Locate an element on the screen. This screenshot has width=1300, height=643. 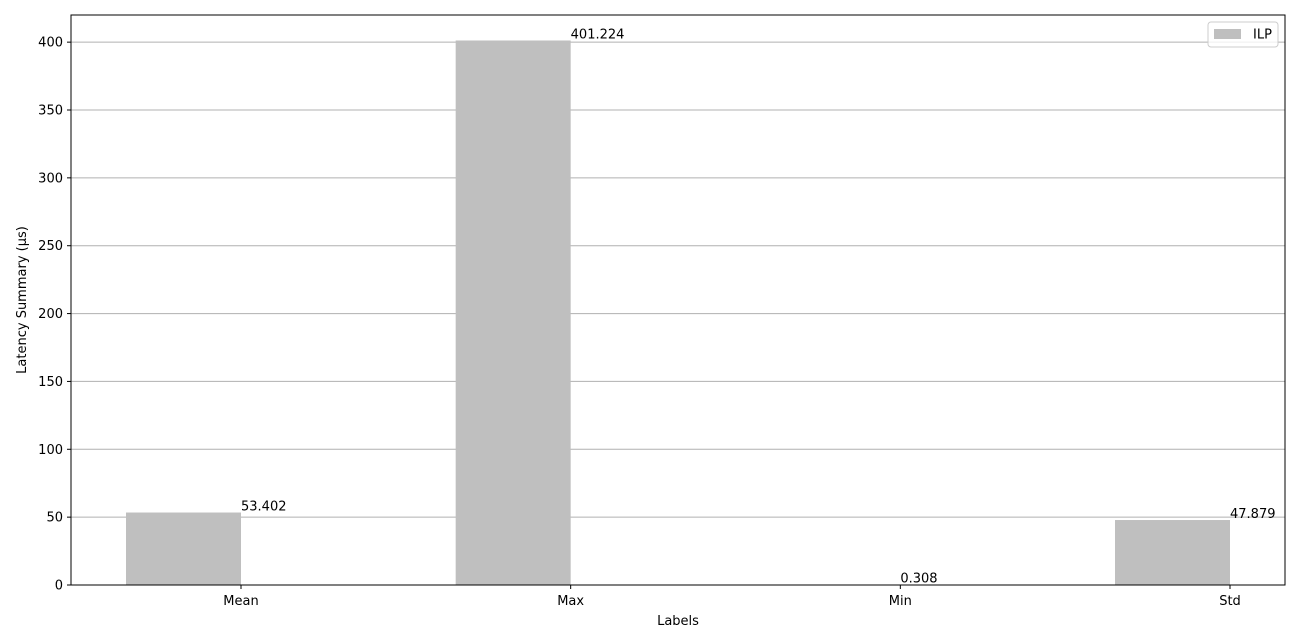
bar-std is located at coordinates (1172, 552).